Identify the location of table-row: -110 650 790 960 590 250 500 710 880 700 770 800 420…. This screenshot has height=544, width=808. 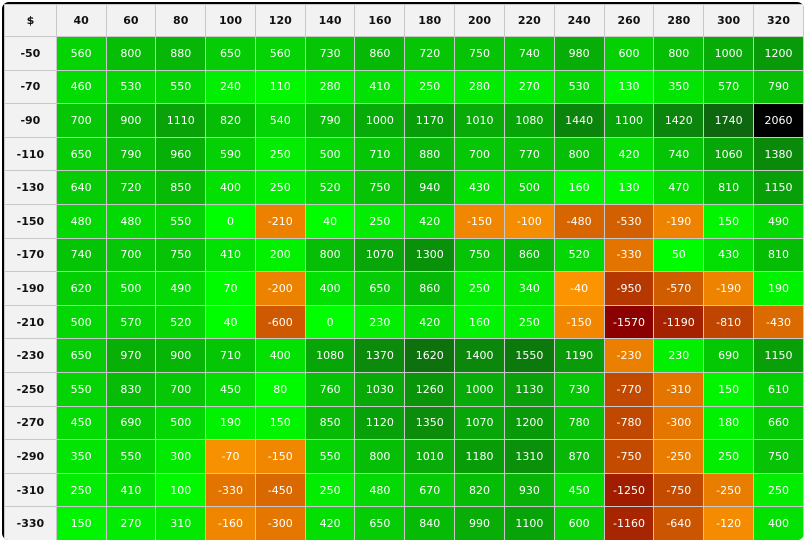
(404, 154).